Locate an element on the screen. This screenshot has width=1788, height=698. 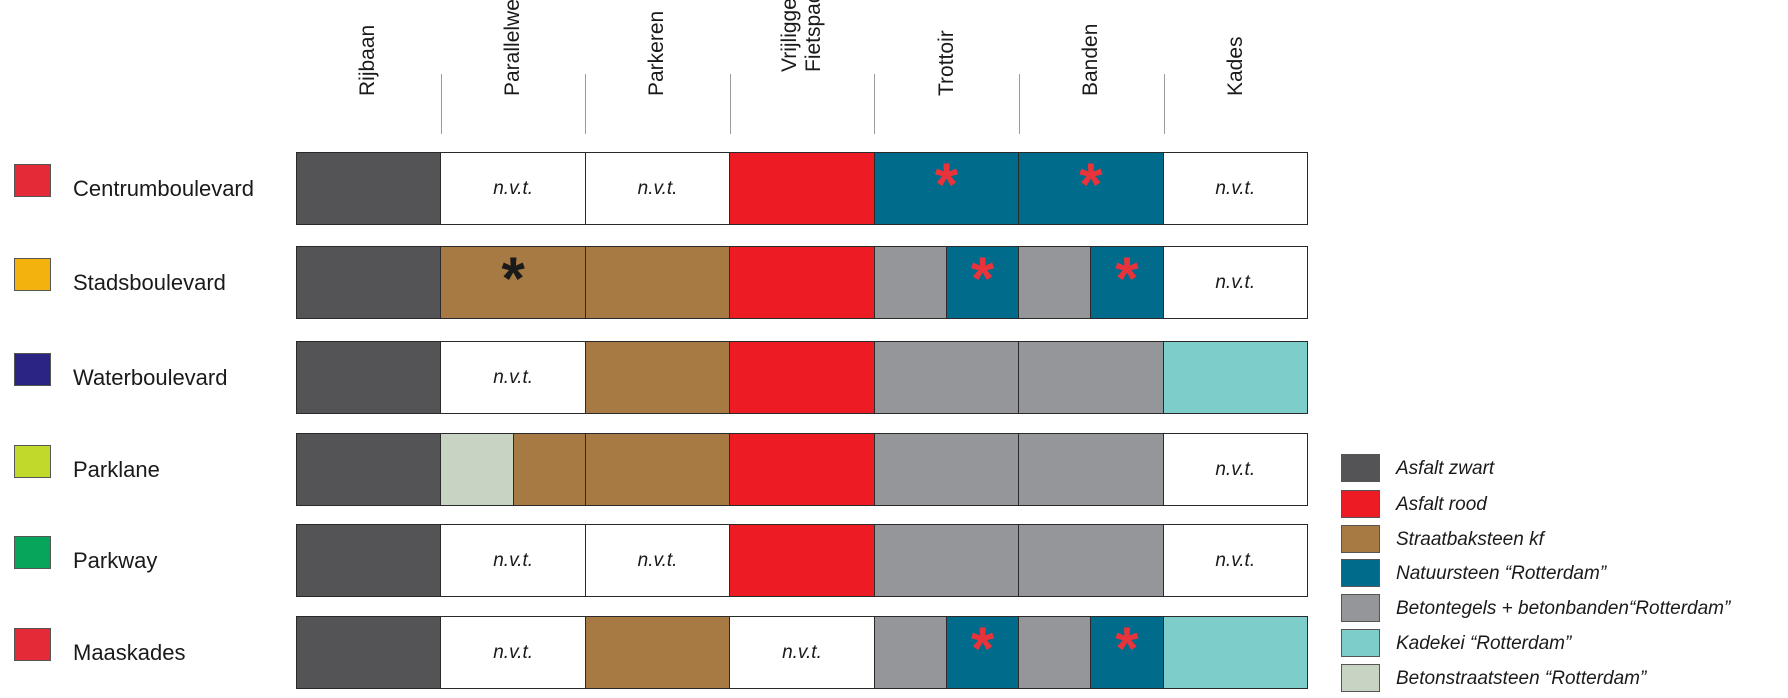
category-material-row: n.v.t. n.v.t. n.v.t. is located at coordinates (802, 560).